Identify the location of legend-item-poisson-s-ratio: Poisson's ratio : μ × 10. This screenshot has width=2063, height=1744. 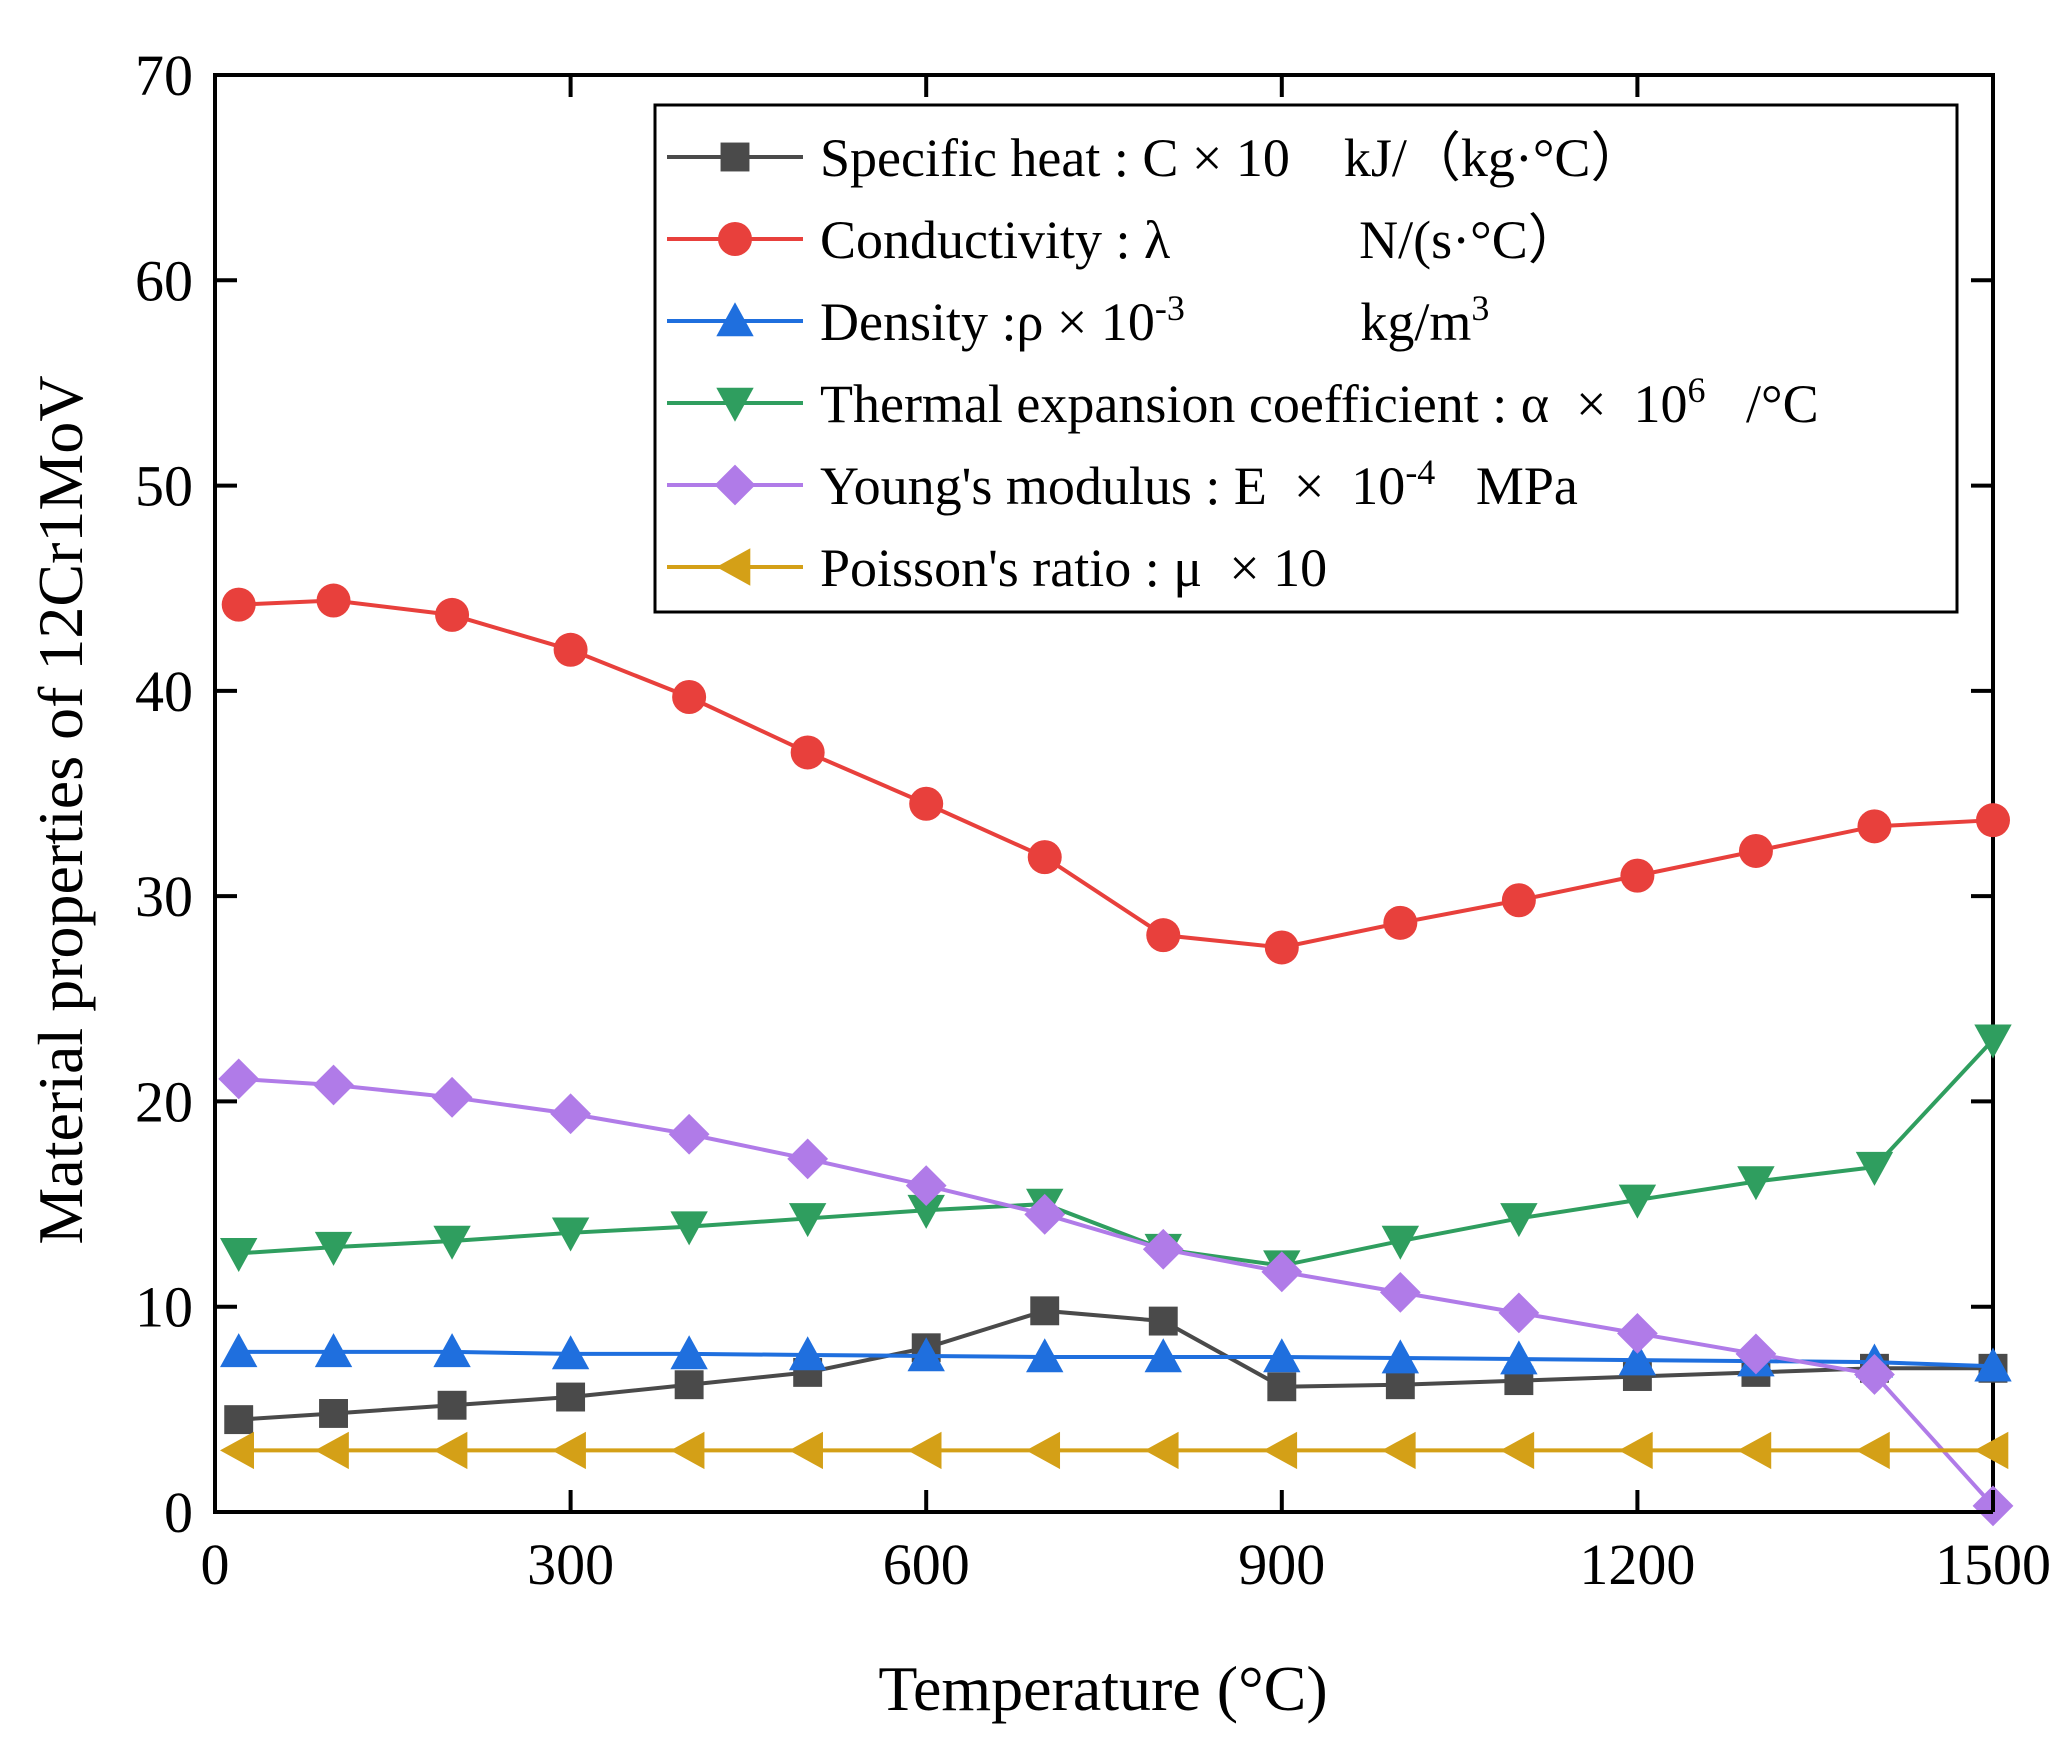
(997, 568).